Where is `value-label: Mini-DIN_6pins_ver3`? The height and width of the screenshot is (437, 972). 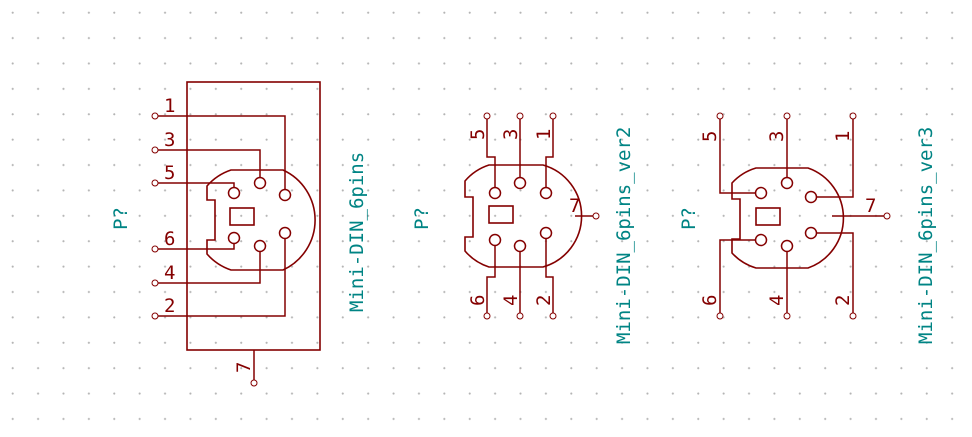 value-label: Mini-DIN_6pins_ver3 is located at coordinates (926, 235).